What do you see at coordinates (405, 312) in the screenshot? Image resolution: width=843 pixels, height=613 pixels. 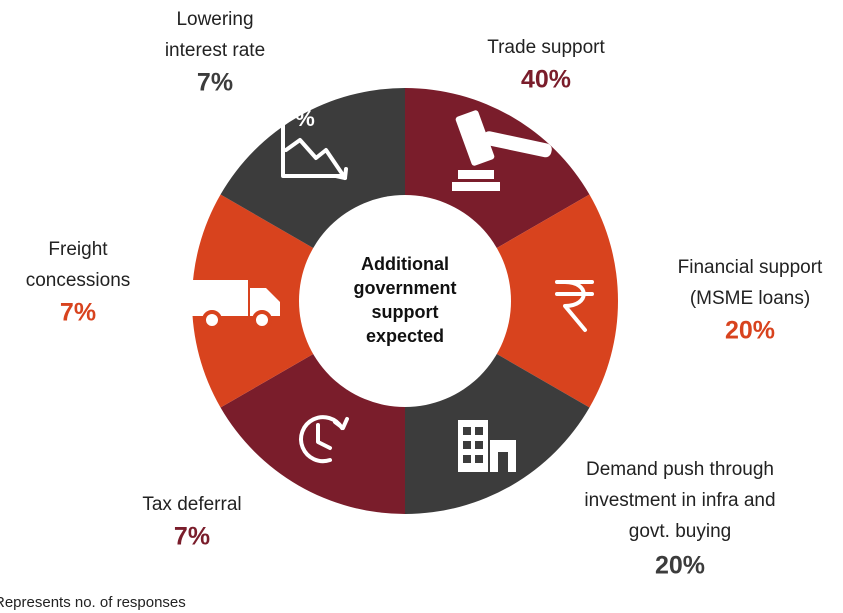 I see `center-line: support` at bounding box center [405, 312].